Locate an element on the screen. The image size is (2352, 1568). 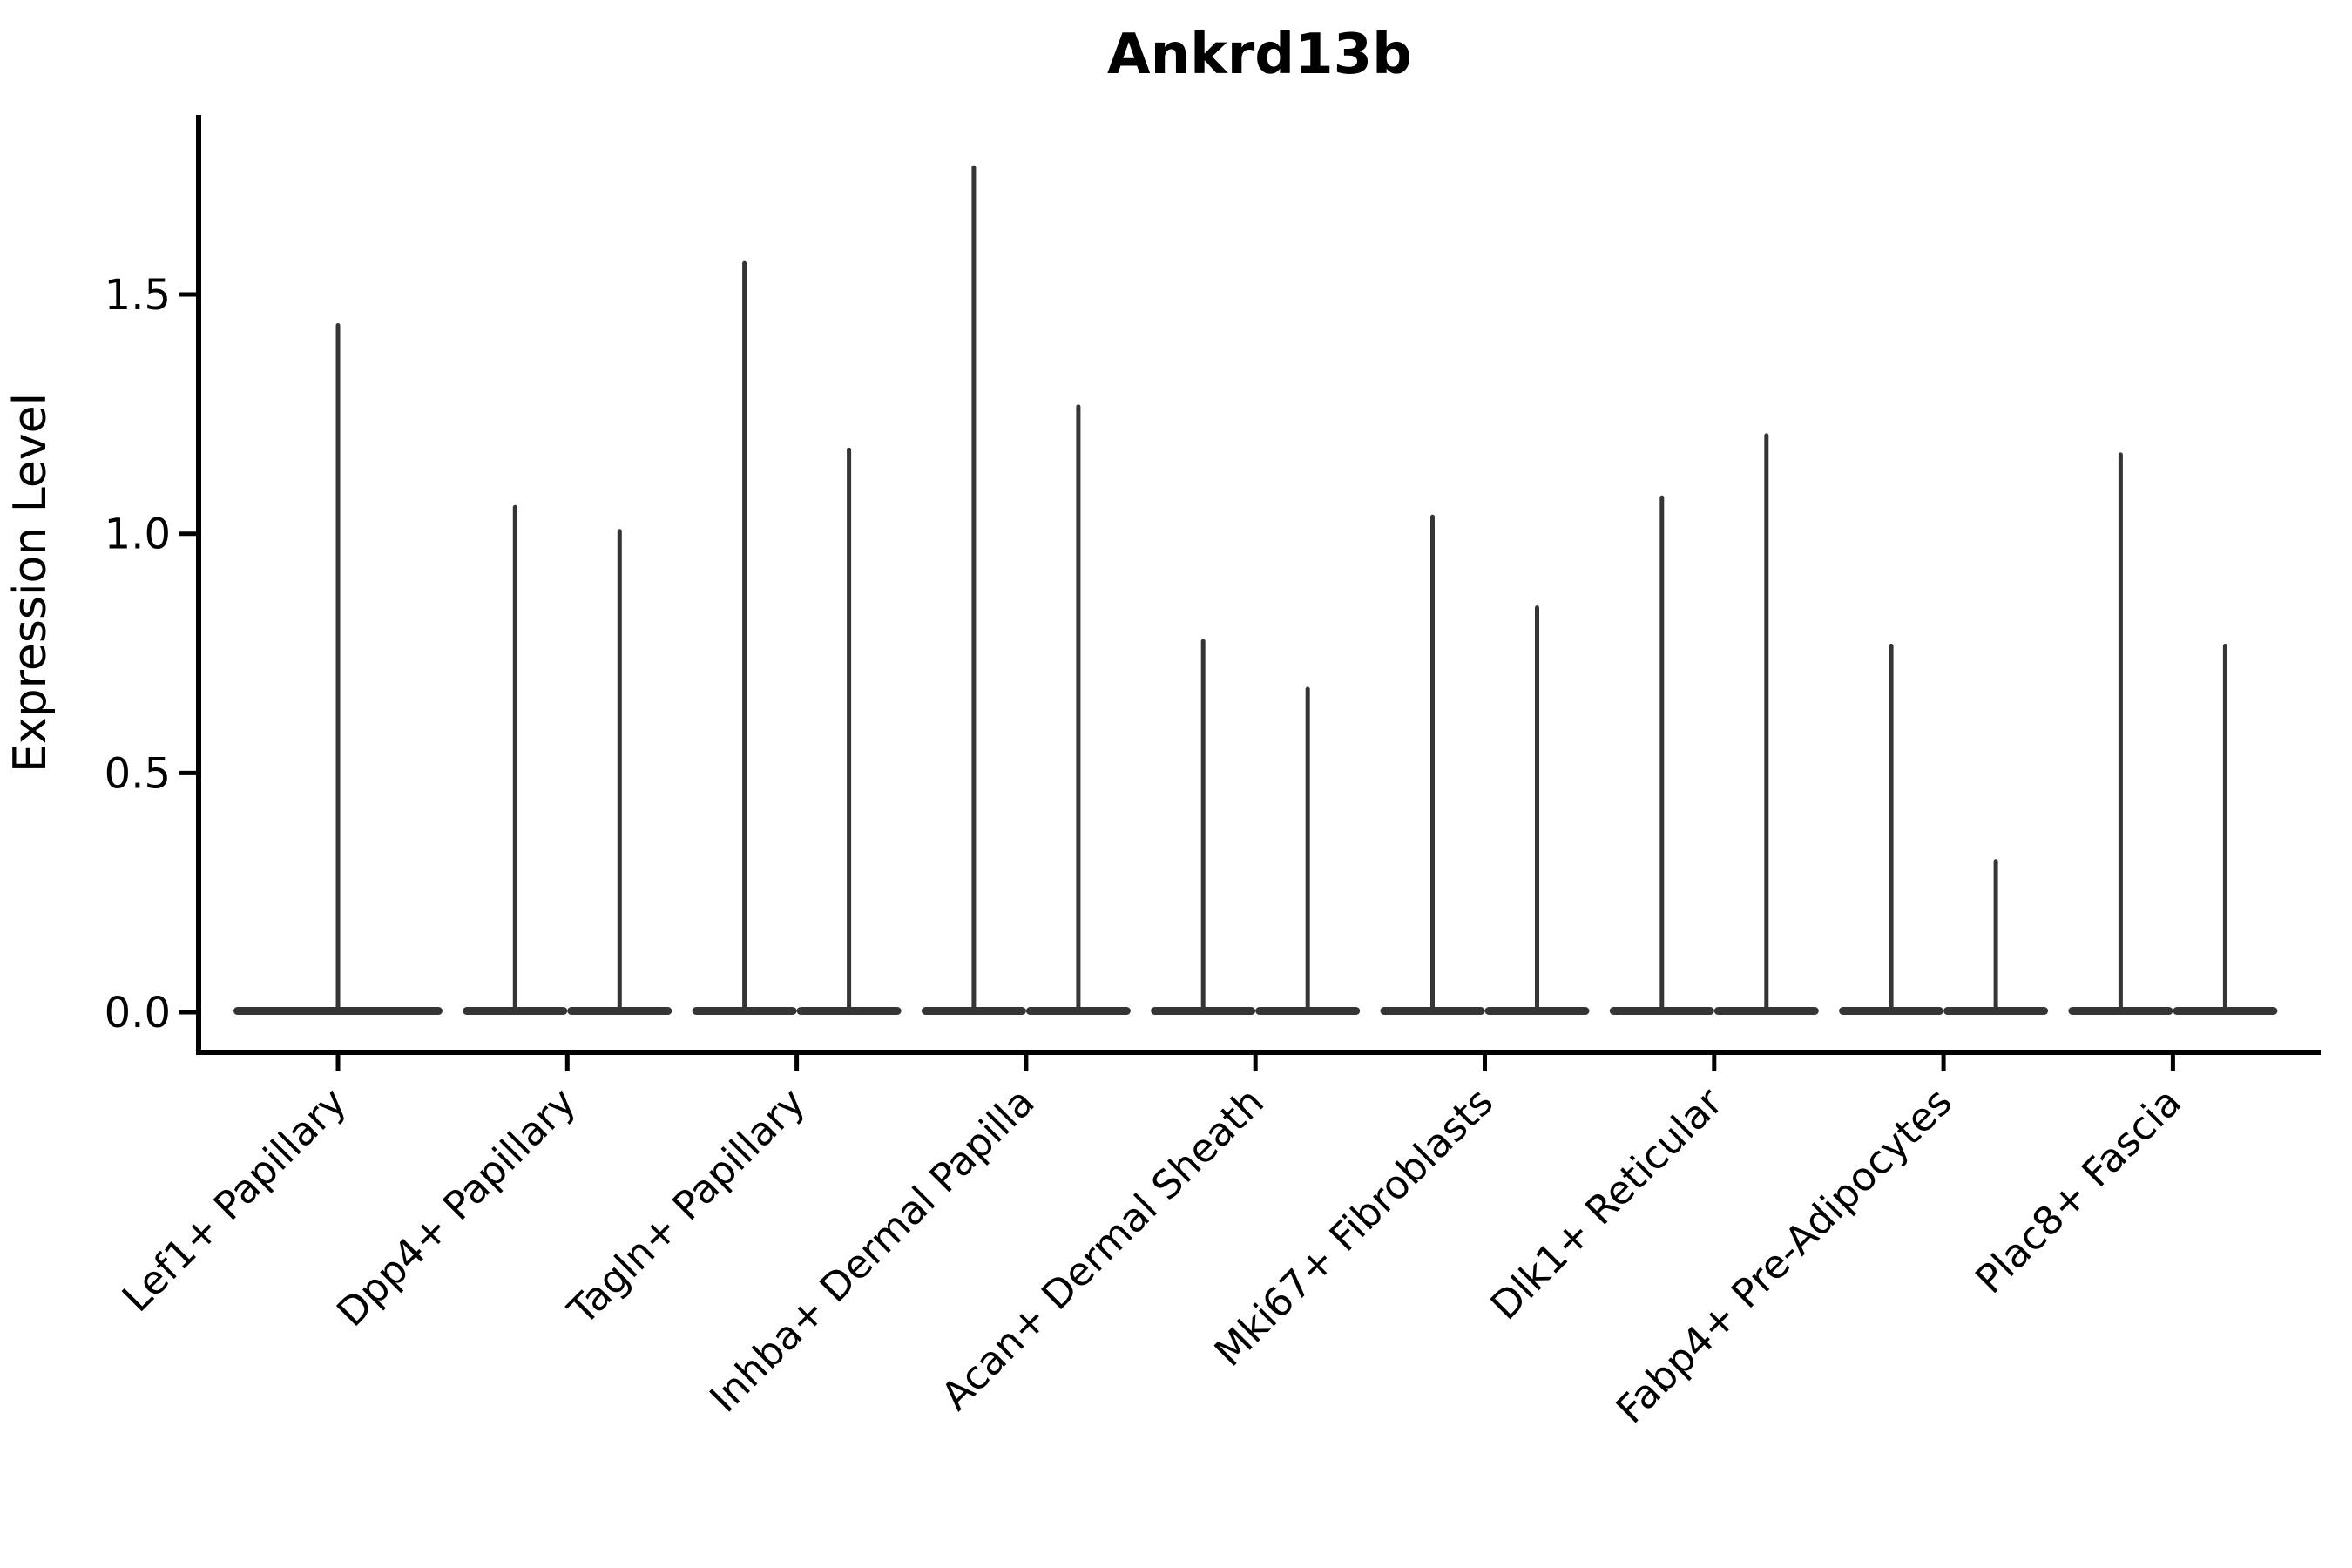
x-tick-label: Dlk1+ Reticular is located at coordinates (1607, 1203).